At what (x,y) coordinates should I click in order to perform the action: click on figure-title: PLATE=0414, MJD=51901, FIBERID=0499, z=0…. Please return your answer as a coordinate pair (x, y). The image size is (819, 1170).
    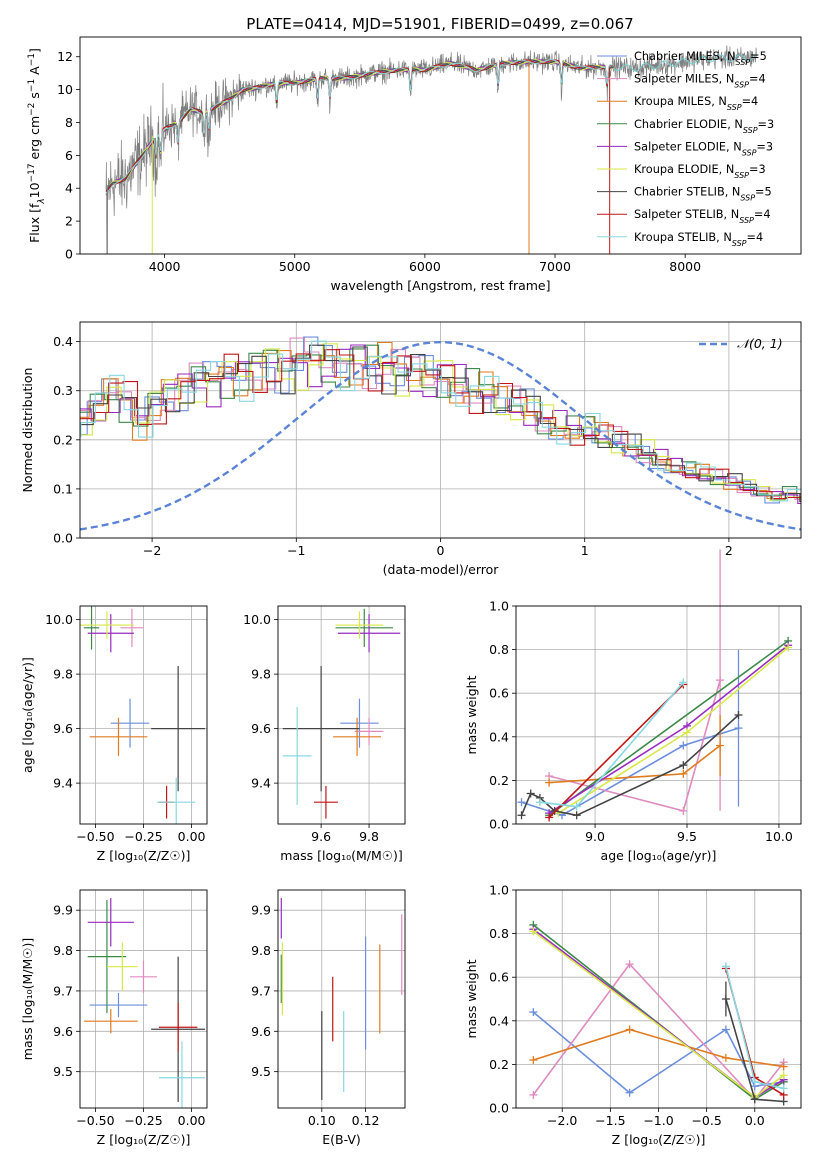
    Looking at the image, I should click on (439, 24).